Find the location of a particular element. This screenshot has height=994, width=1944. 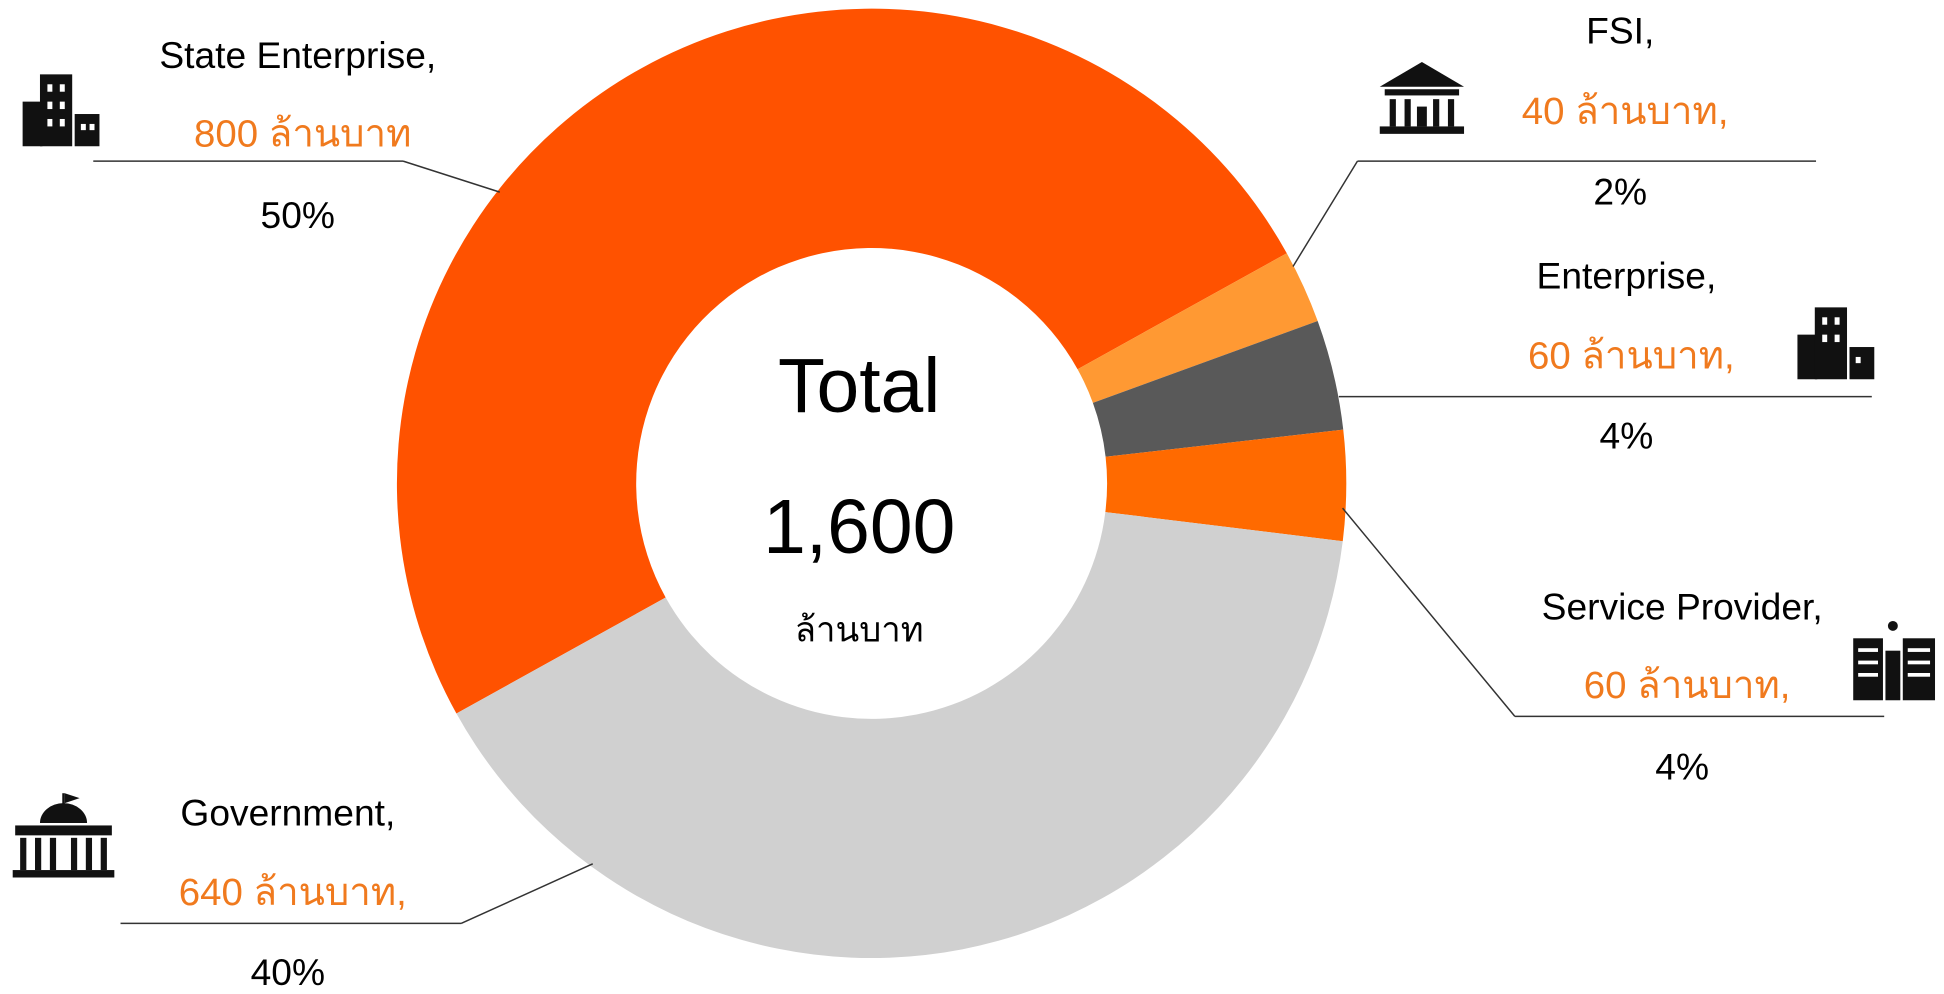

category-label: Enterprise, is located at coordinates (1627, 276).